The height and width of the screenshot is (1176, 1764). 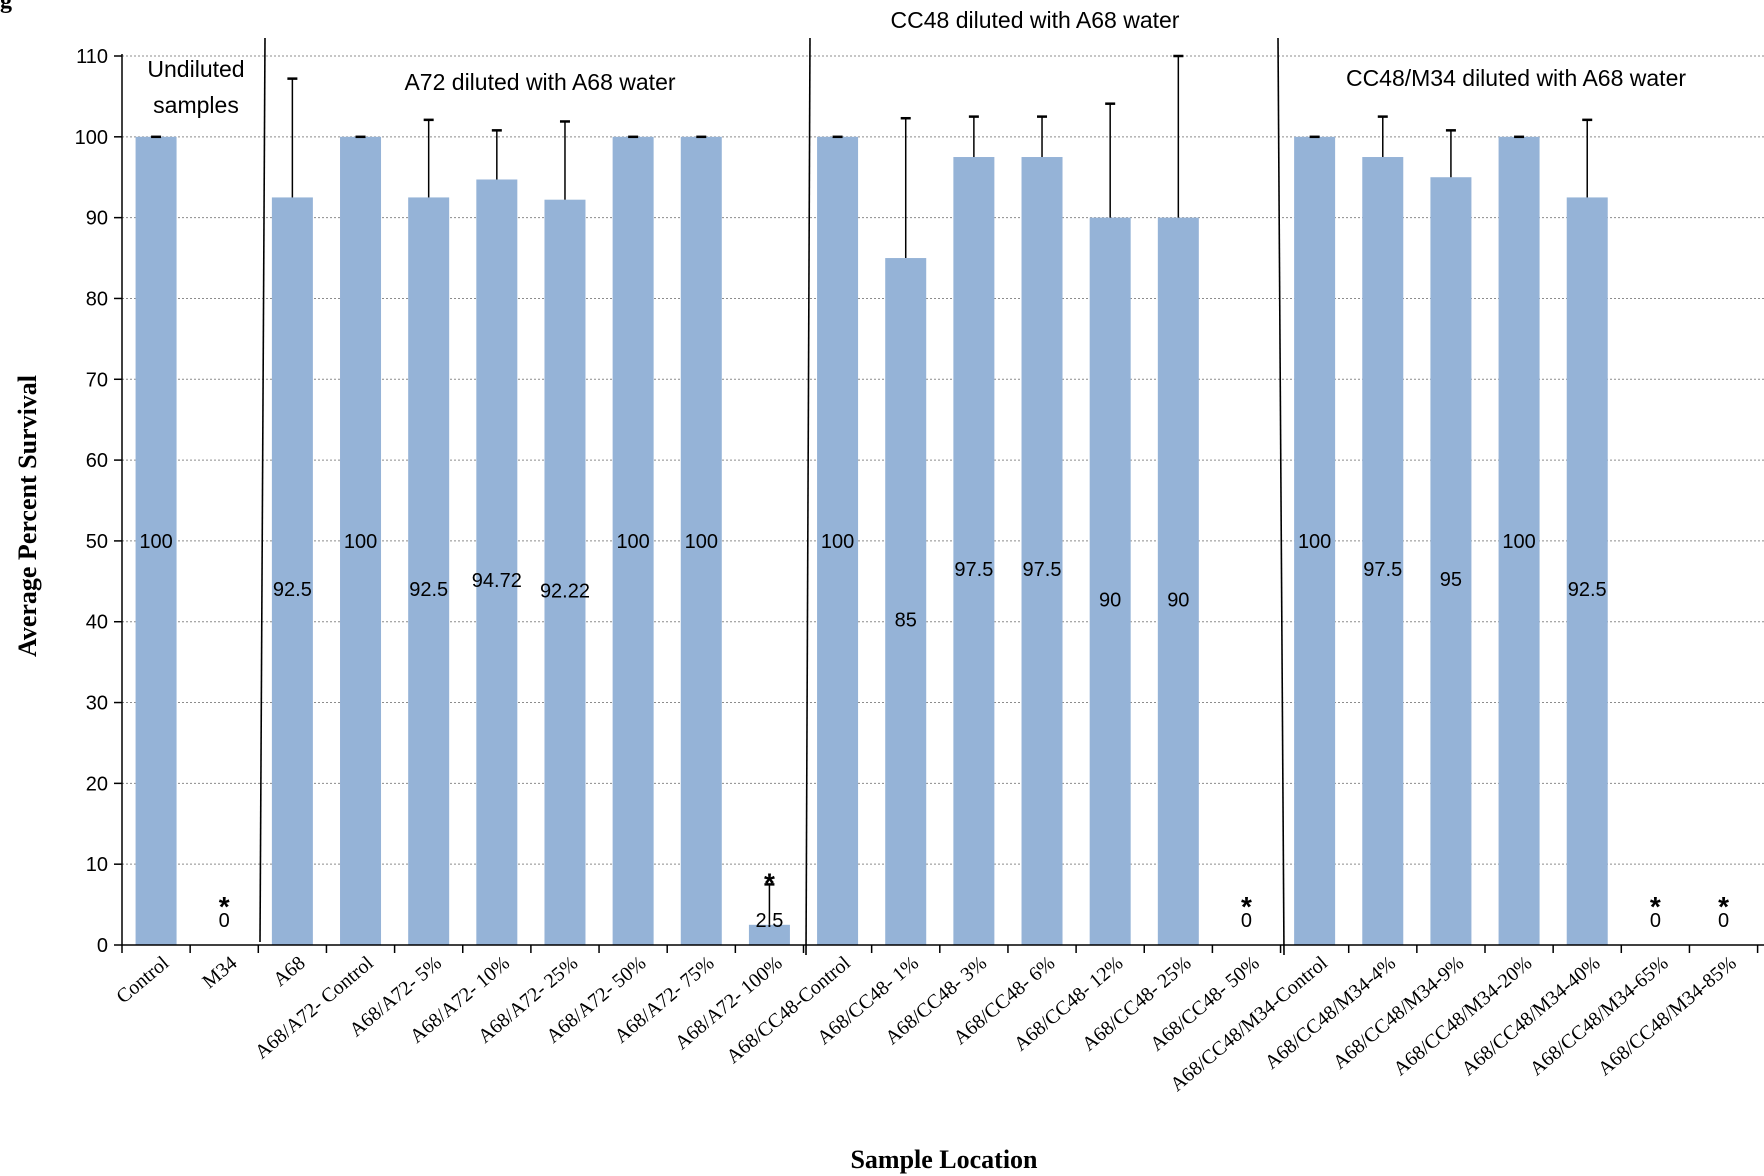 What do you see at coordinates (289, 971) in the screenshot?
I see `x-tick-label: A68` at bounding box center [289, 971].